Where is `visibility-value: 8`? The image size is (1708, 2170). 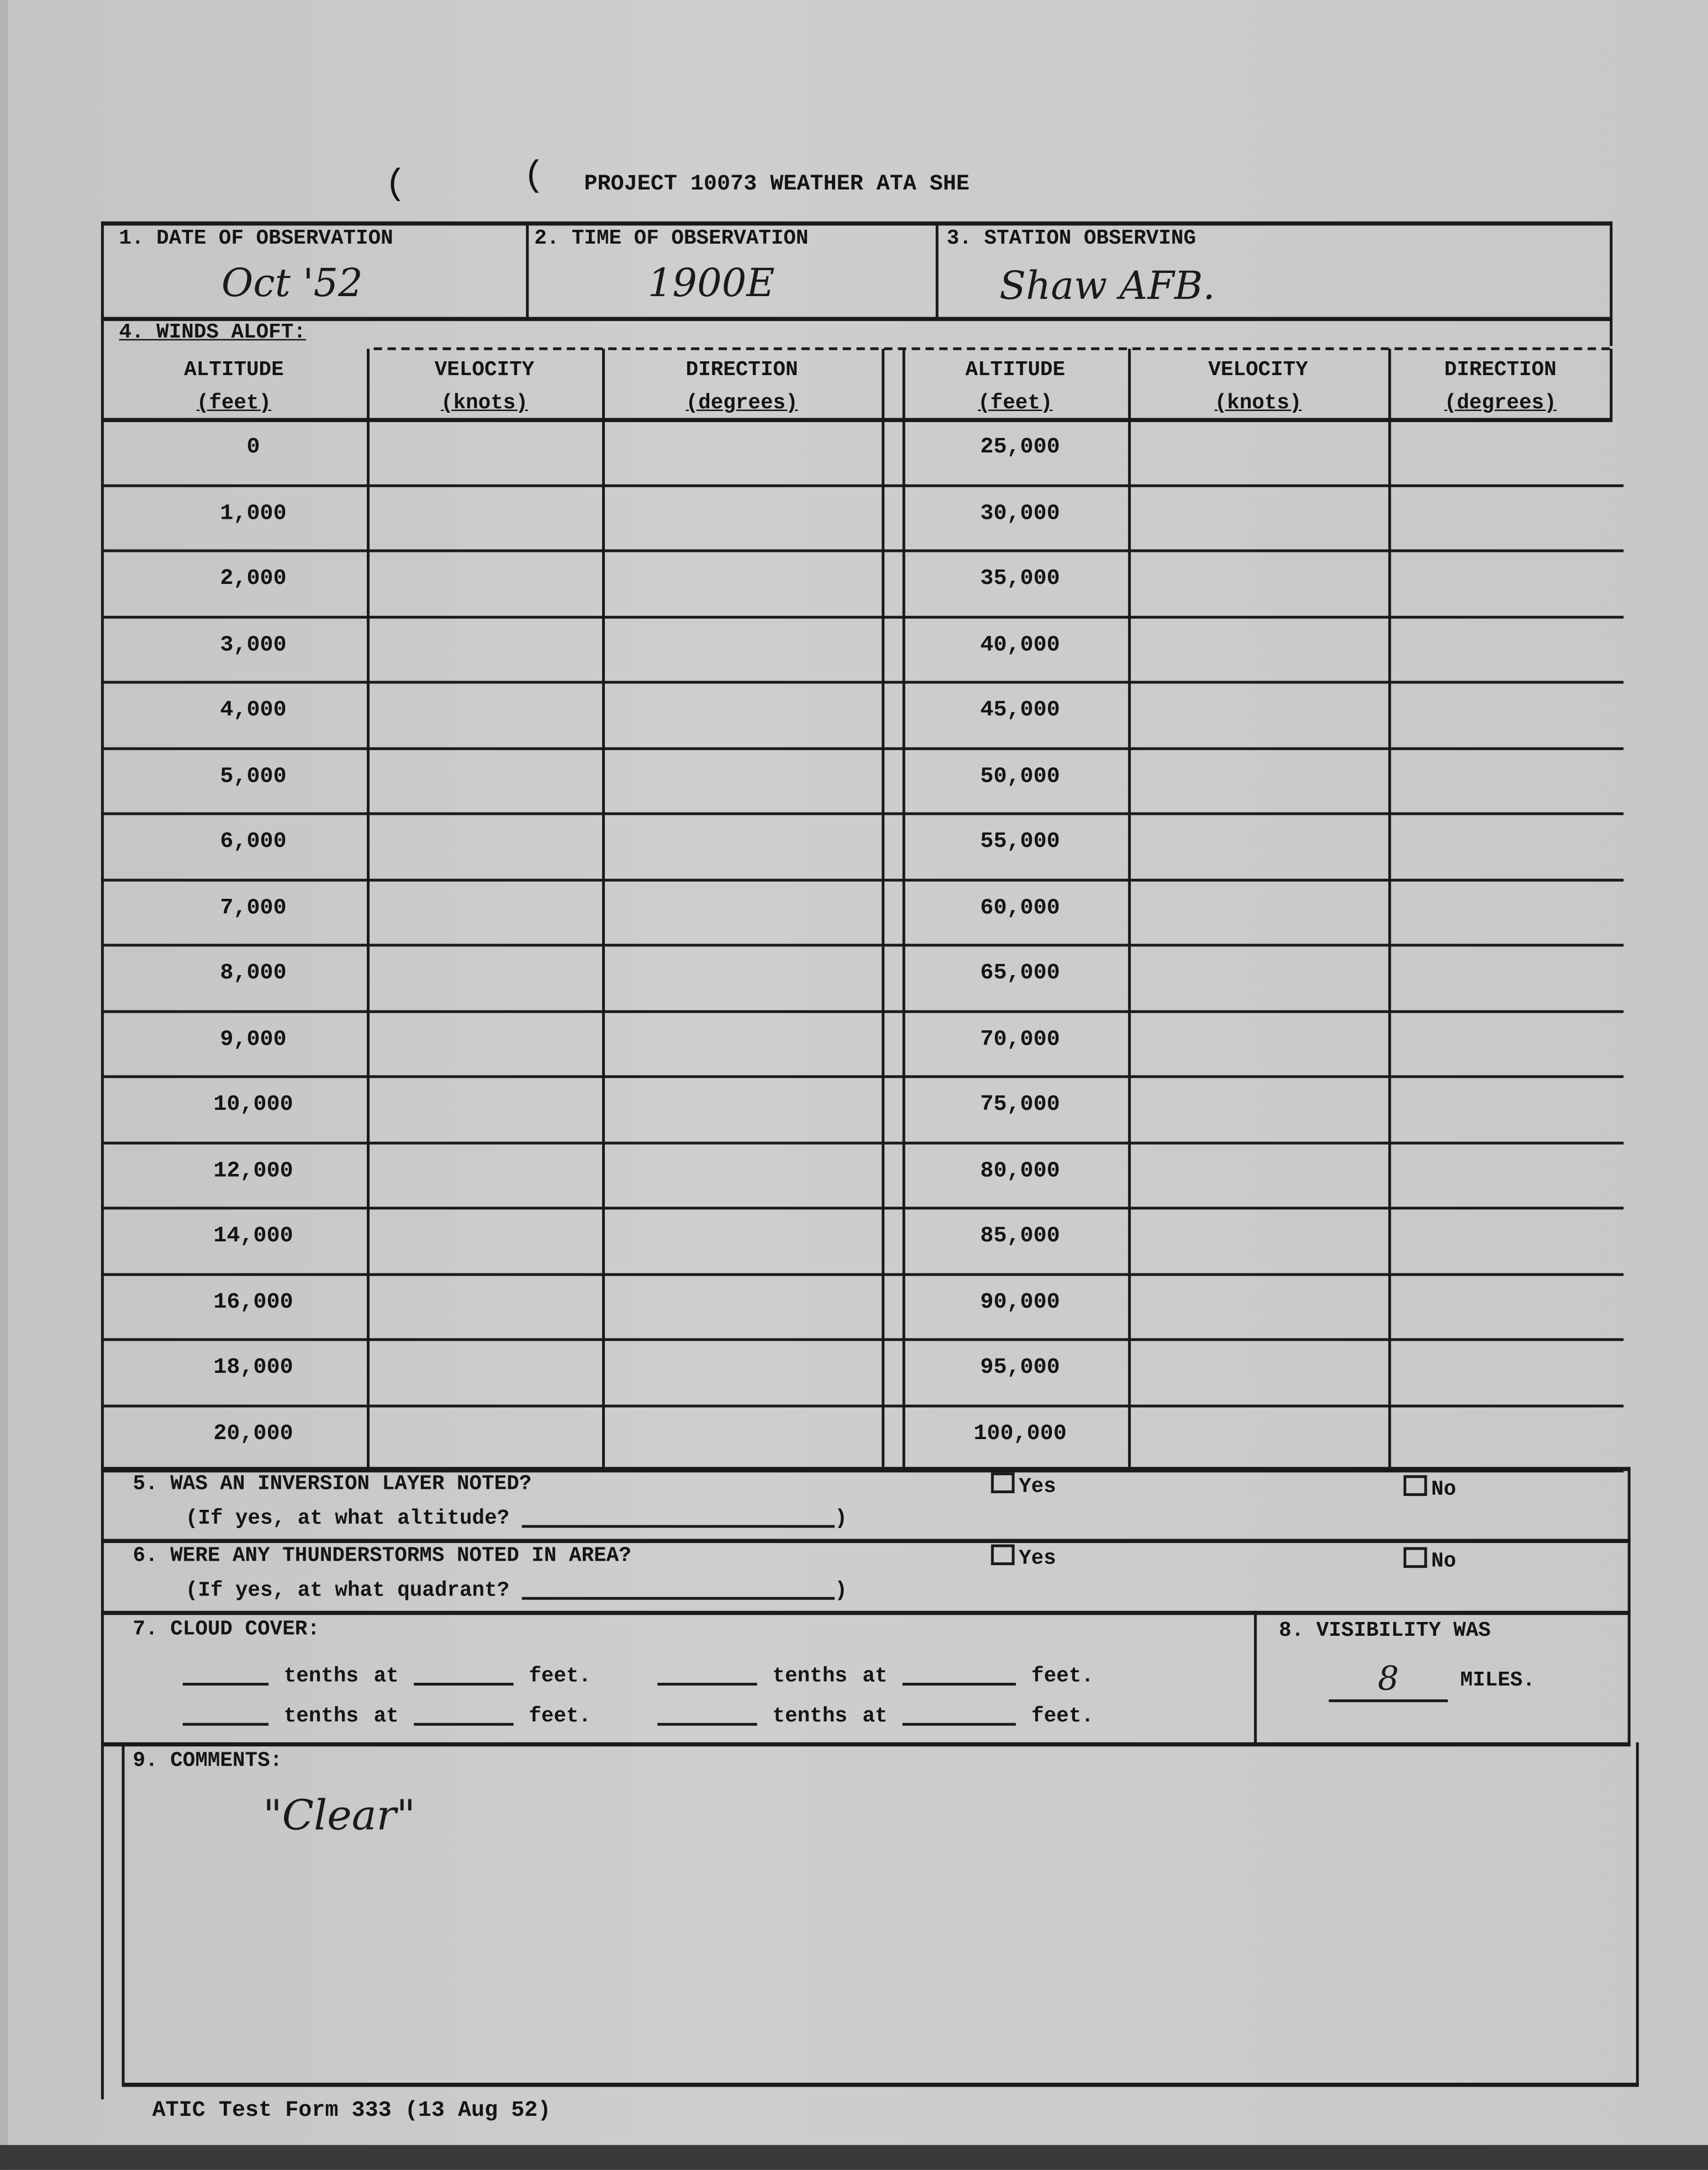 visibility-value: 8 is located at coordinates (1388, 1682).